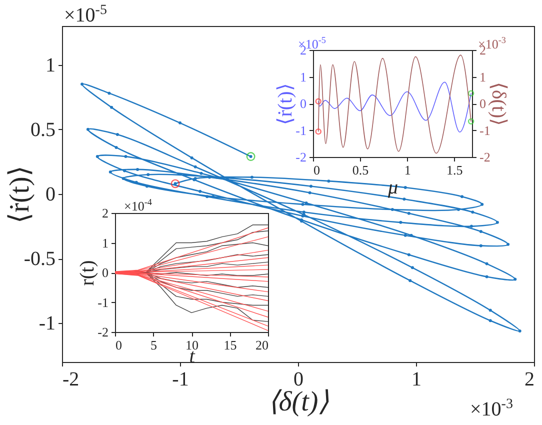 The height and width of the screenshot is (425, 542). Describe the element at coordinates (105, 213) in the screenshot. I see `y-tick-label: 2` at that location.